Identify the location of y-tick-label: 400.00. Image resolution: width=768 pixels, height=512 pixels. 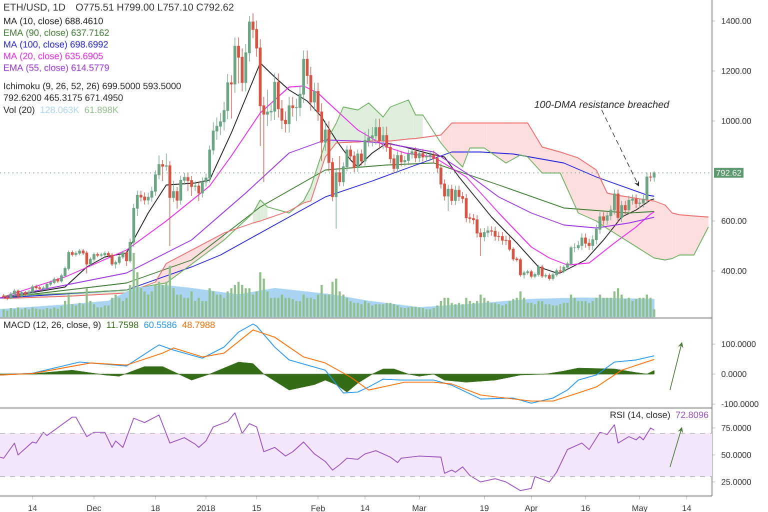
(733, 271).